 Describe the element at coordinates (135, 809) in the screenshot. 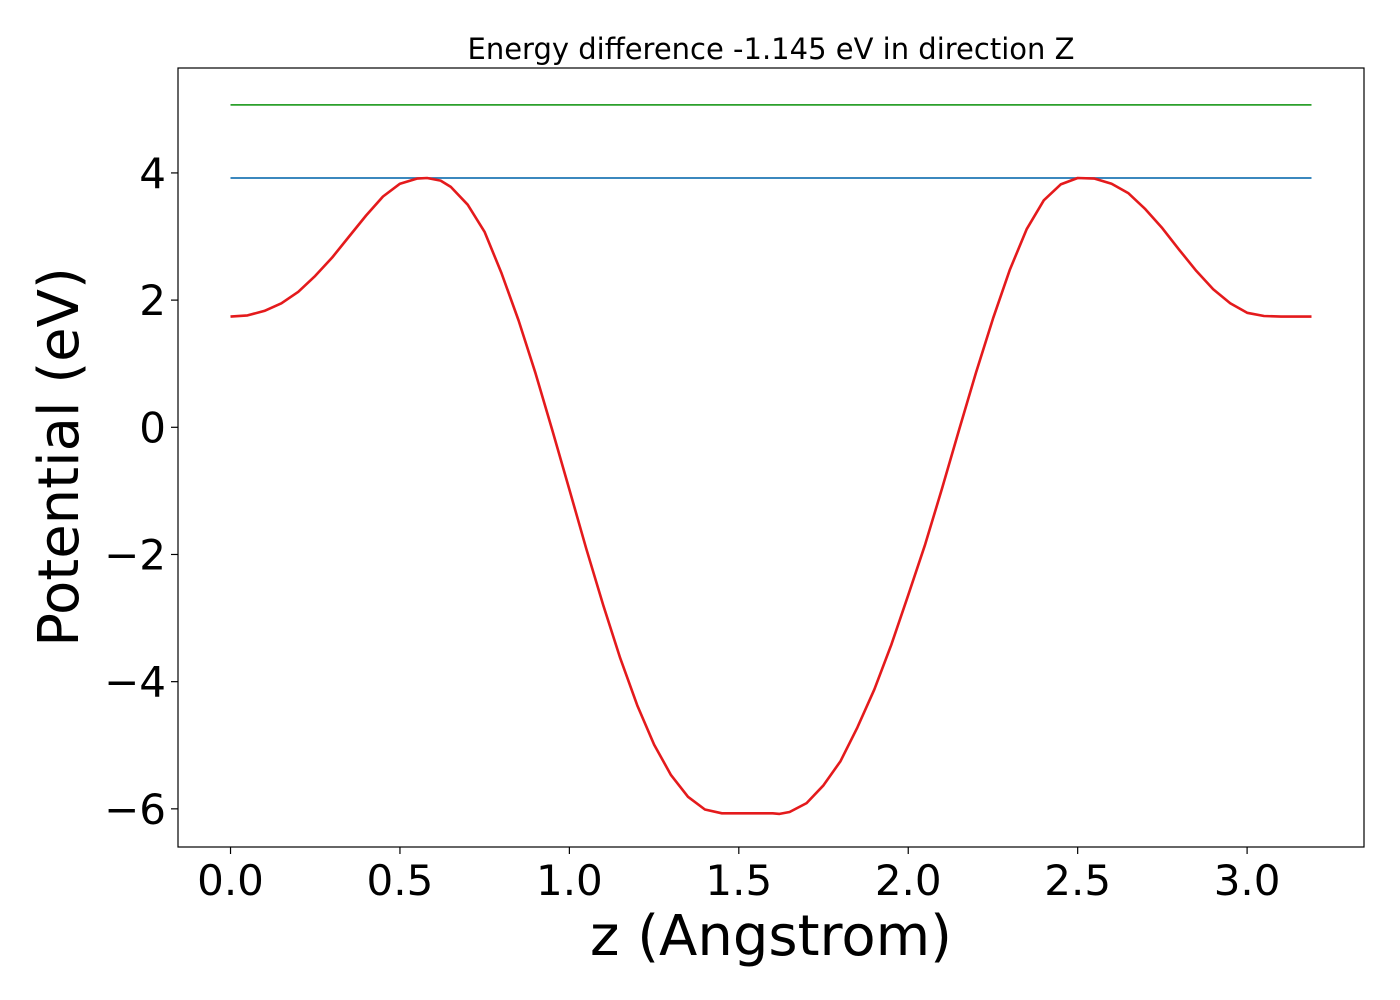

I see `y-tick-label: −6` at that location.